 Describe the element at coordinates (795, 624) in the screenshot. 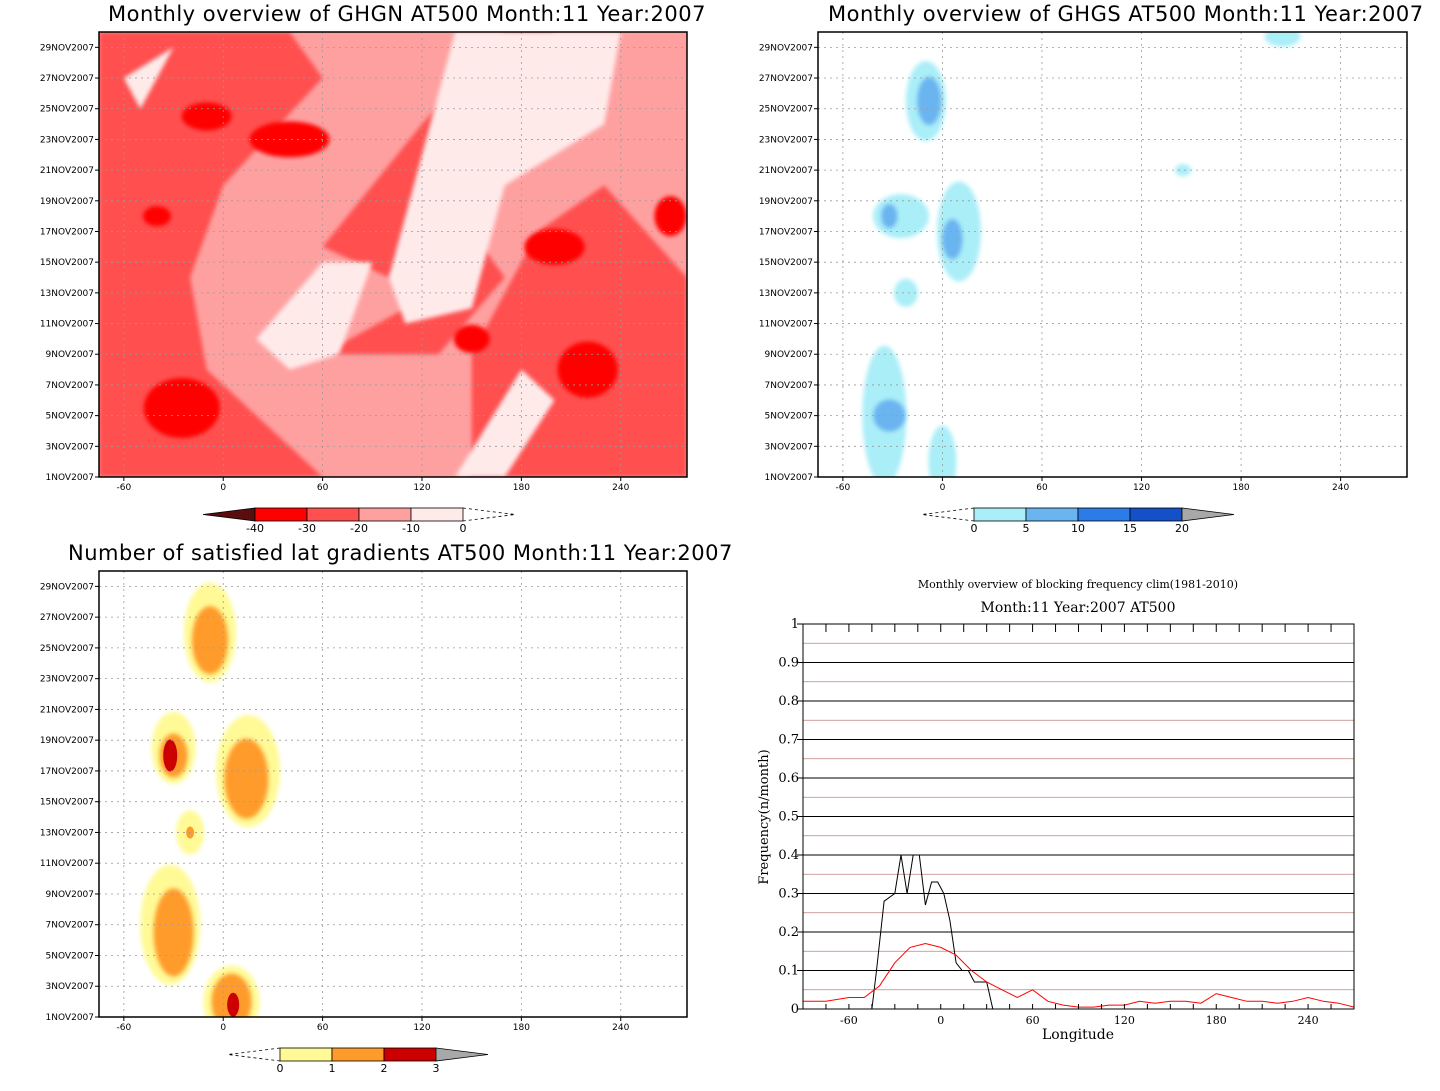

I see `y-tick-label: 1` at that location.